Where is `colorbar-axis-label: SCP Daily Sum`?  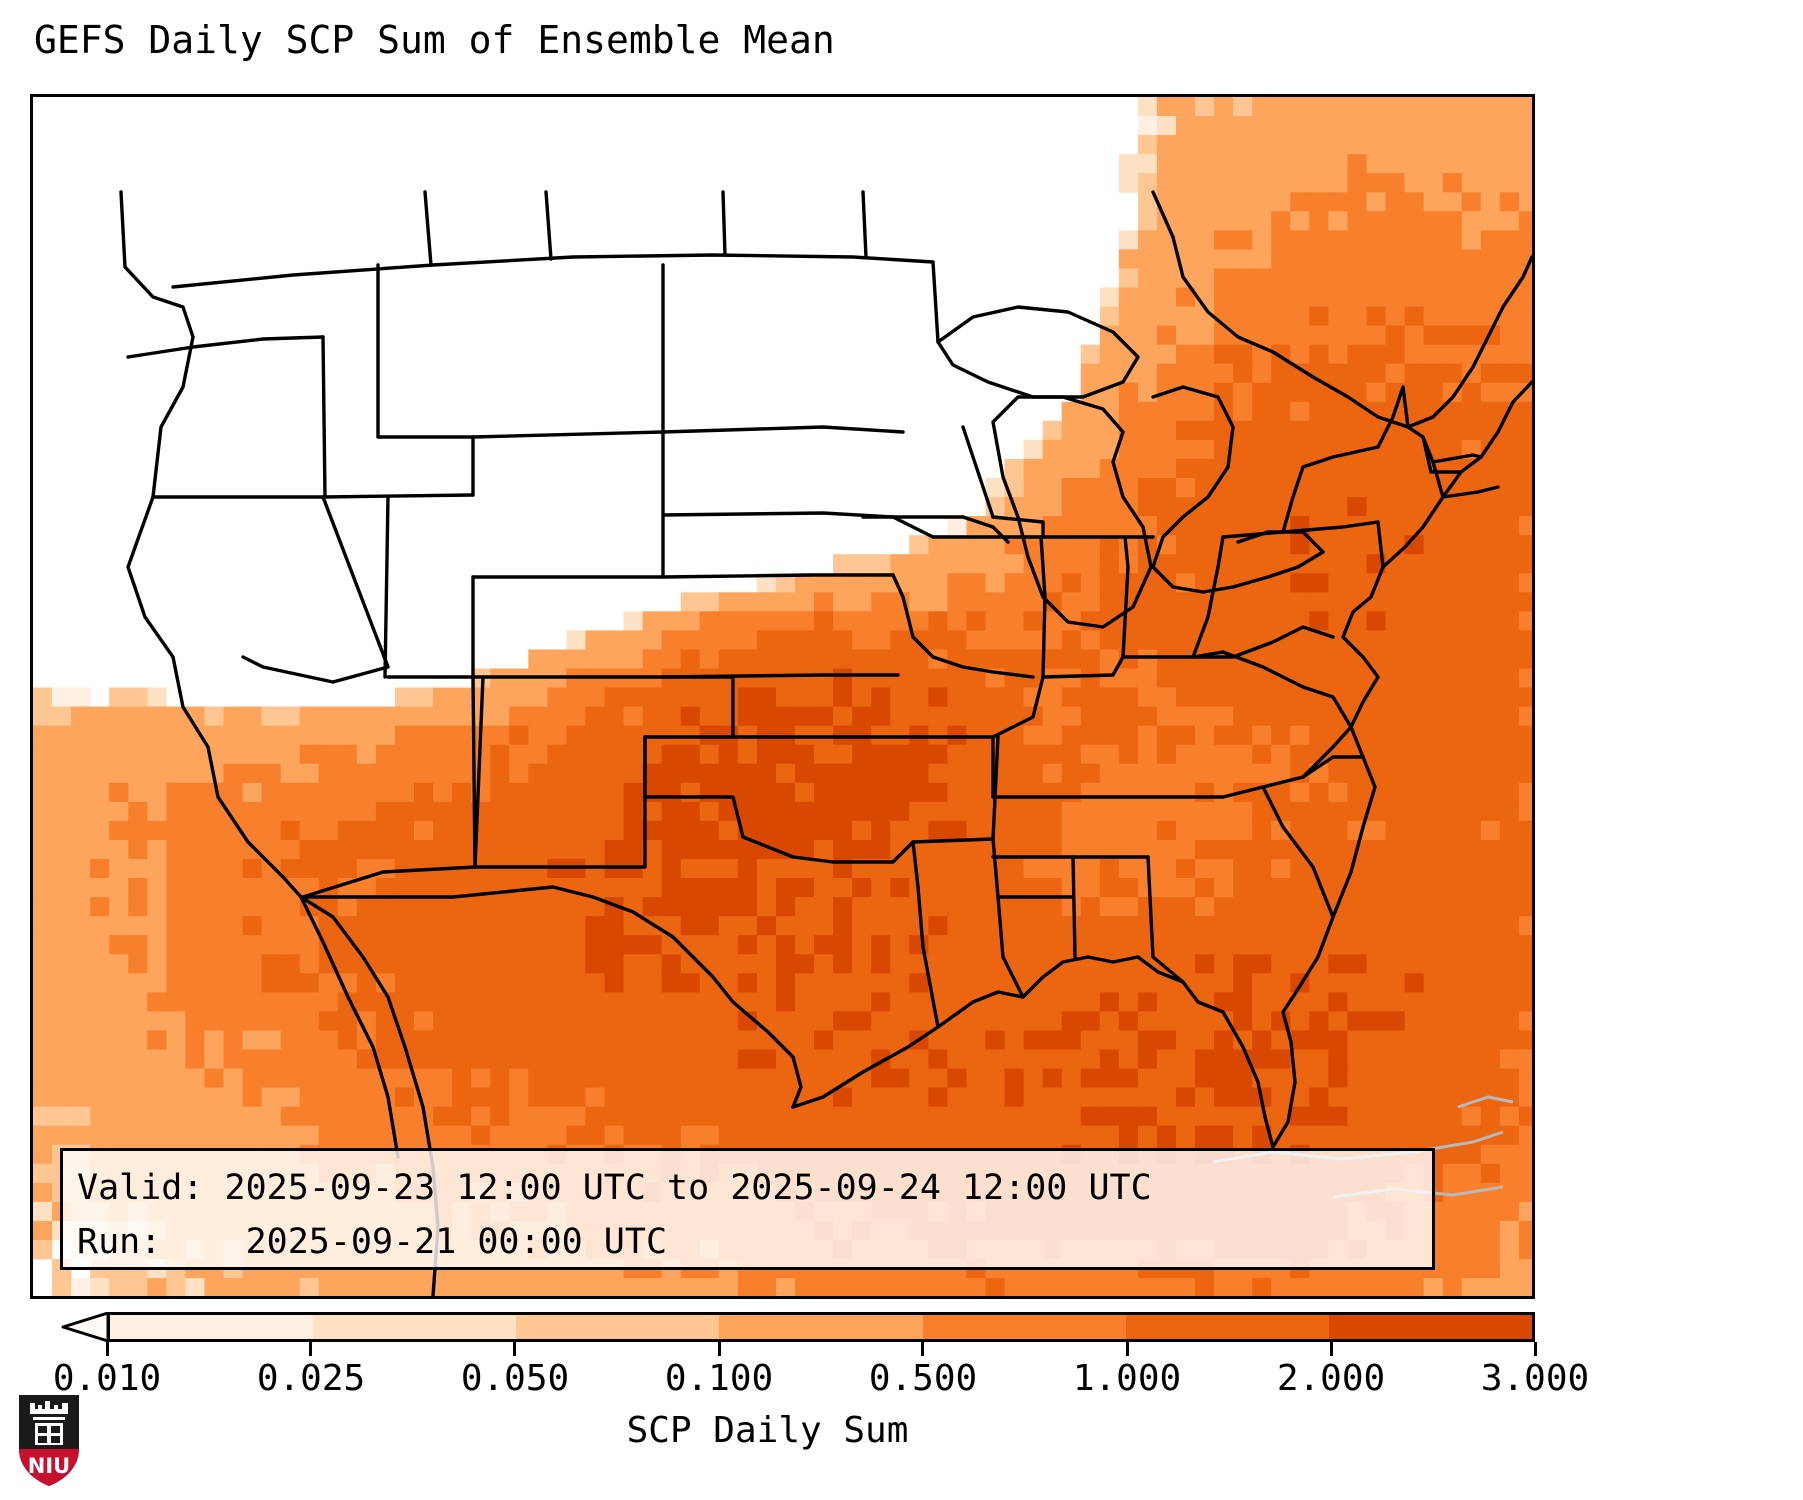
colorbar-axis-label: SCP Daily Sum is located at coordinates (767, 1430).